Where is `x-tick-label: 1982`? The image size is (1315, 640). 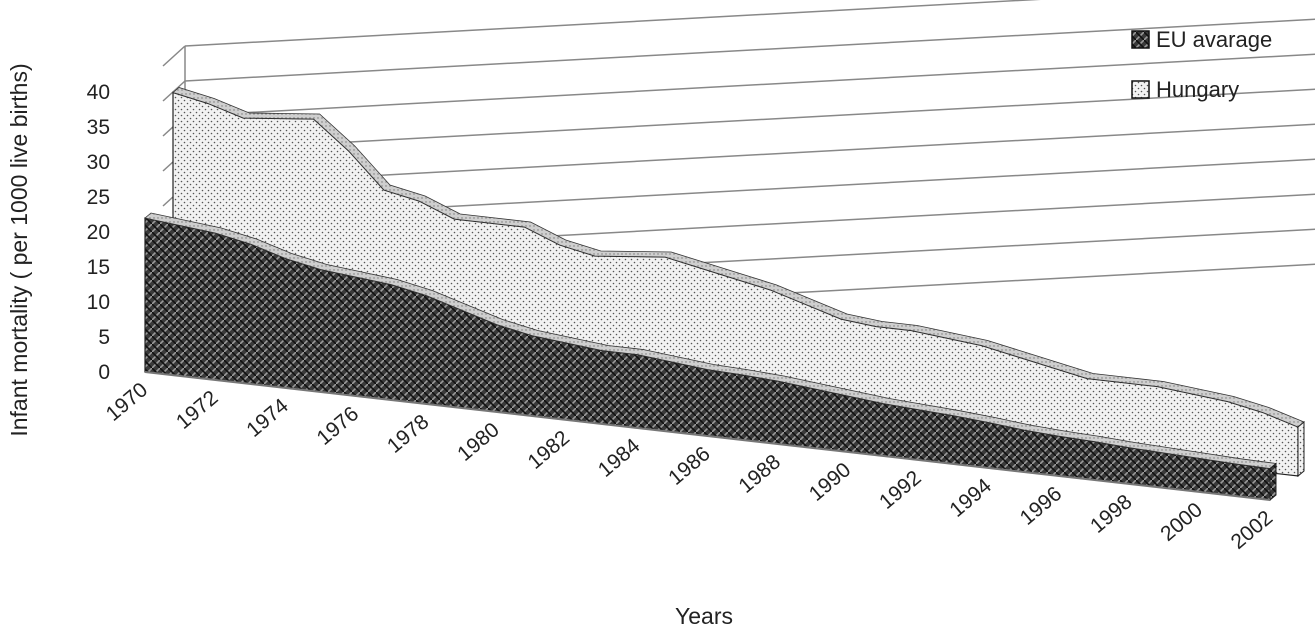 x-tick-label: 1982 is located at coordinates (549, 450).